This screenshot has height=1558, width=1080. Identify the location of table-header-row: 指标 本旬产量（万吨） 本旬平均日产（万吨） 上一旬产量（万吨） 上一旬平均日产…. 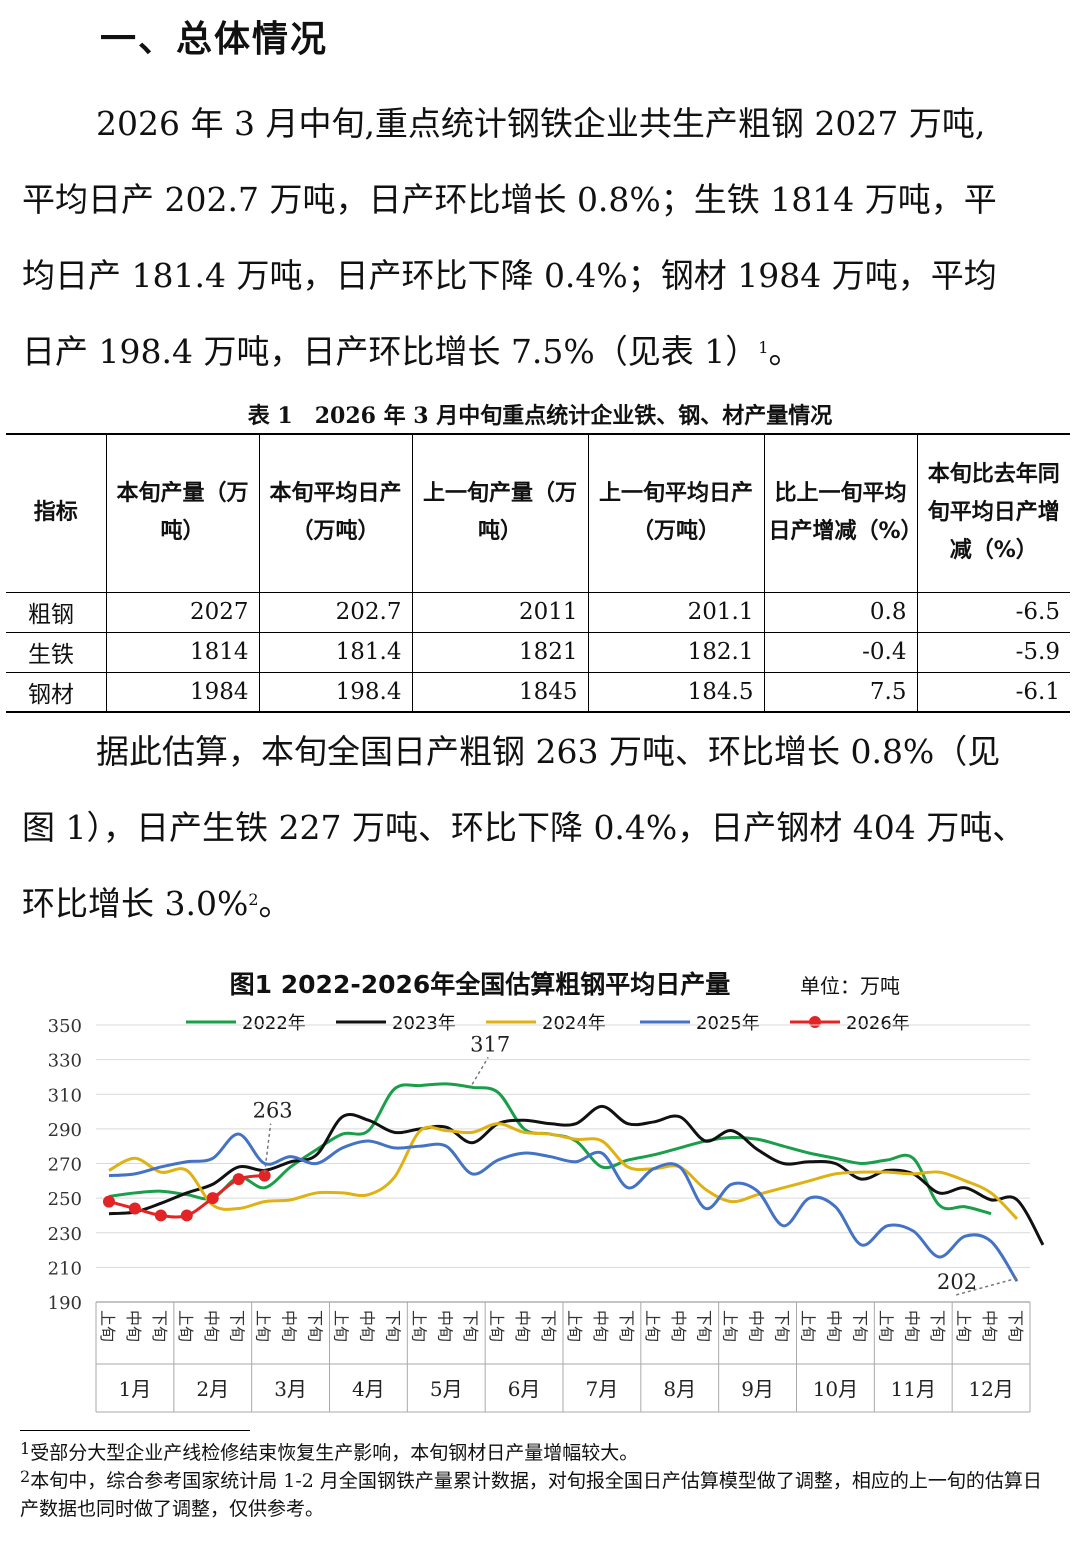
(538, 513).